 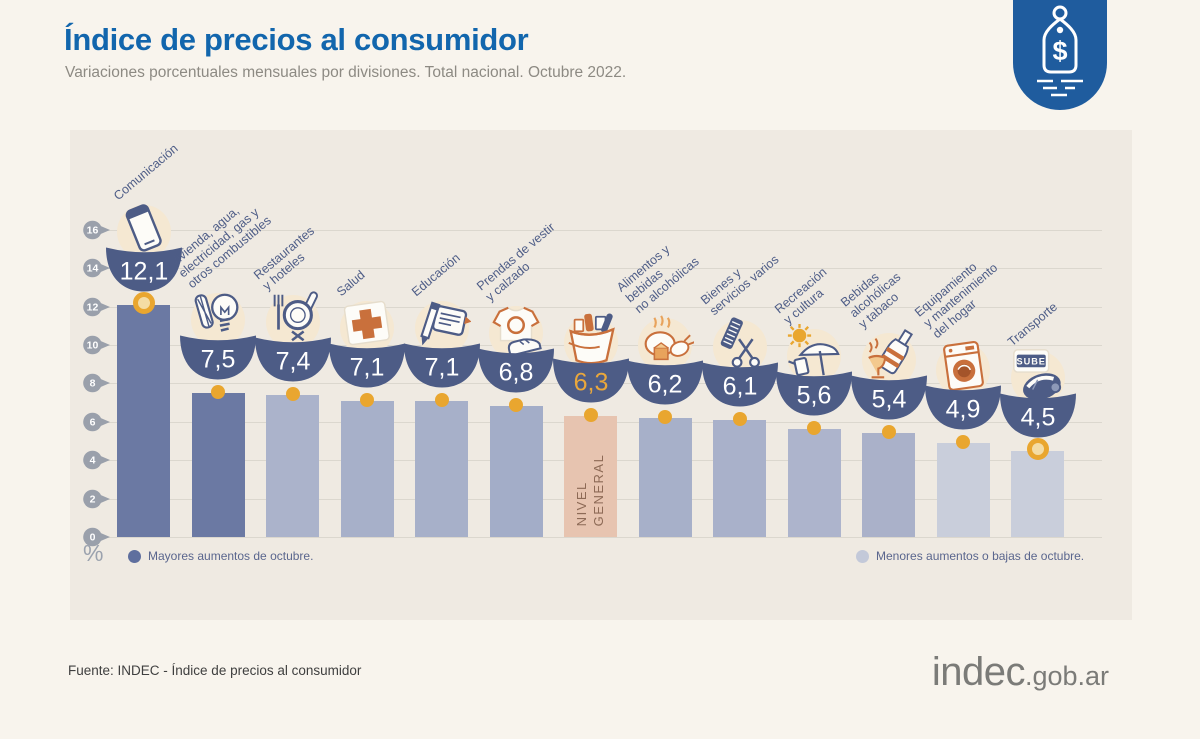 What do you see at coordinates (739, 386) in the screenshot?
I see `svg-text: 6,1` at bounding box center [739, 386].